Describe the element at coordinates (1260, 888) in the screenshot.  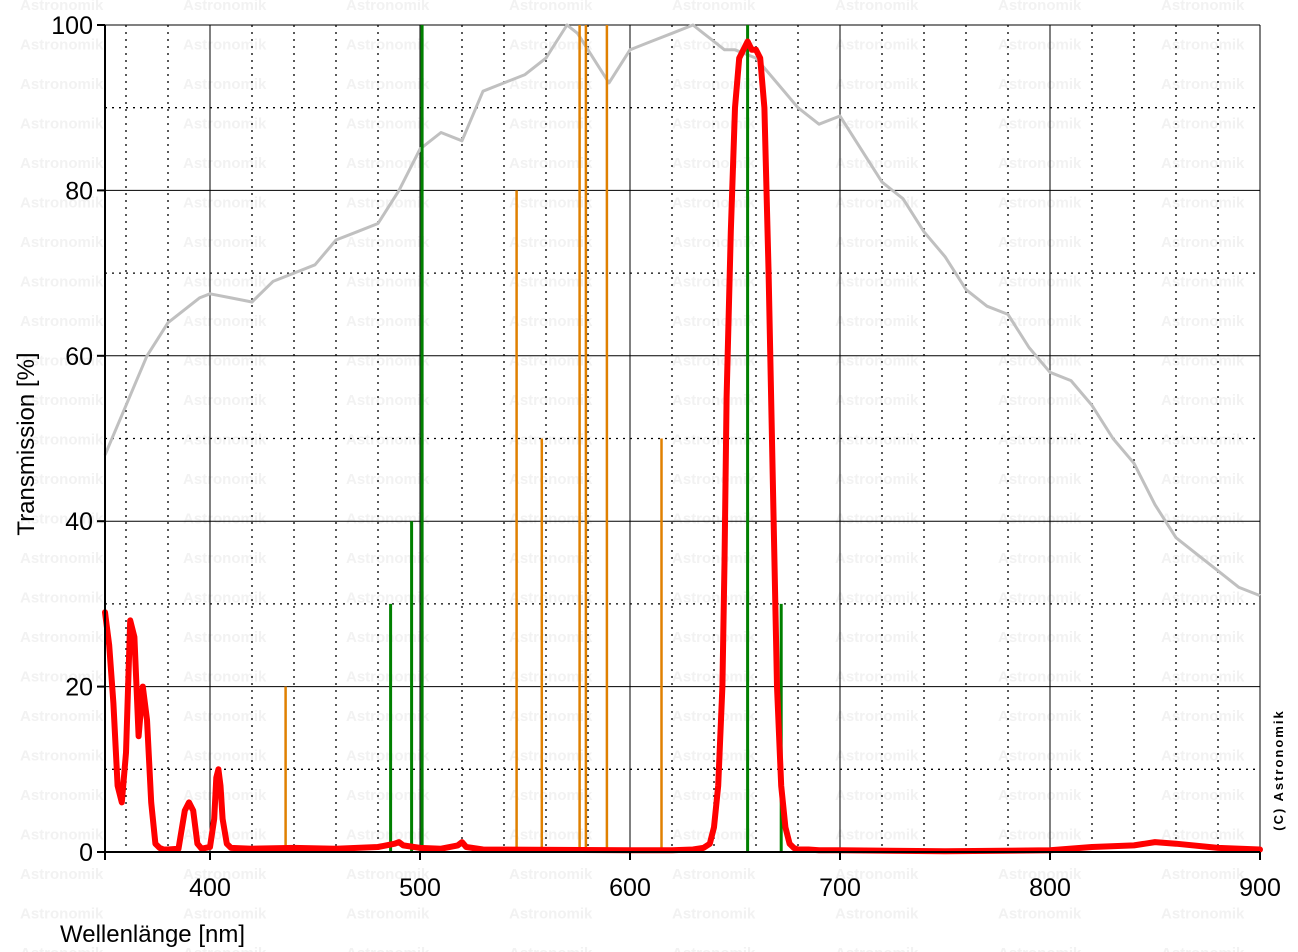
I see `x-tick-label: 900` at that location.